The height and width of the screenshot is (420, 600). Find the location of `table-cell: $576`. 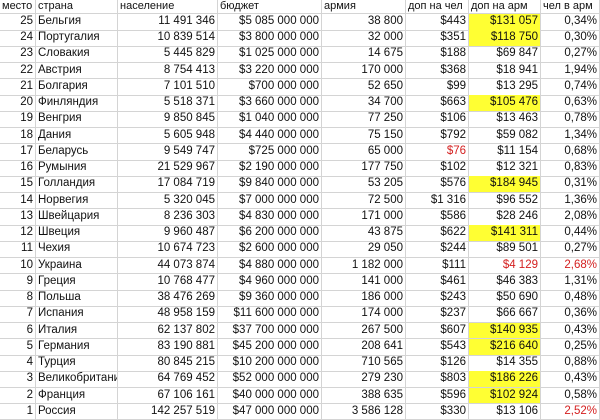

table-cell: $576 is located at coordinates (437, 185).